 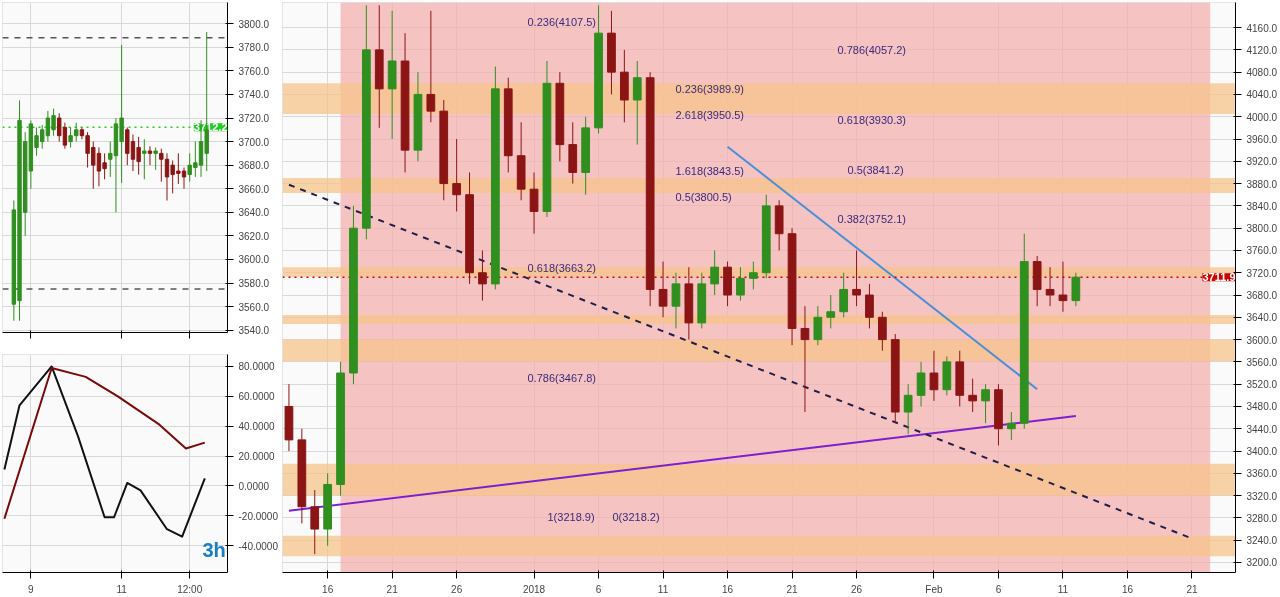 What do you see at coordinates (871, 119) in the screenshot?
I see `annotation: 0.618(3930.3)` at bounding box center [871, 119].